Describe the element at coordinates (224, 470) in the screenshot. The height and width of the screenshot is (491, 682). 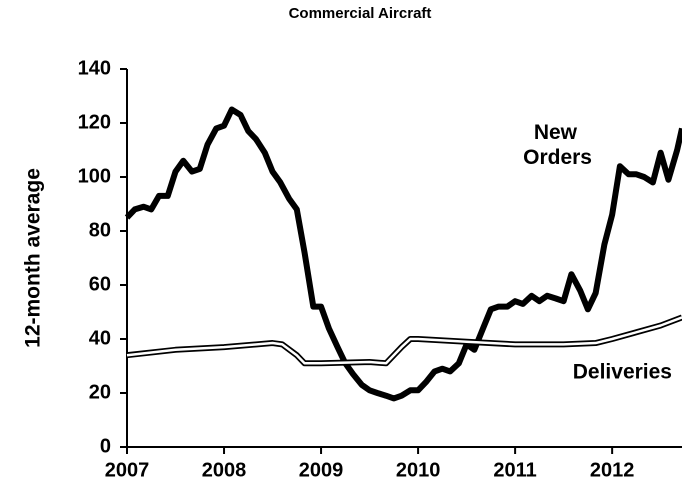
I see `x-tick-label: 2008` at that location.